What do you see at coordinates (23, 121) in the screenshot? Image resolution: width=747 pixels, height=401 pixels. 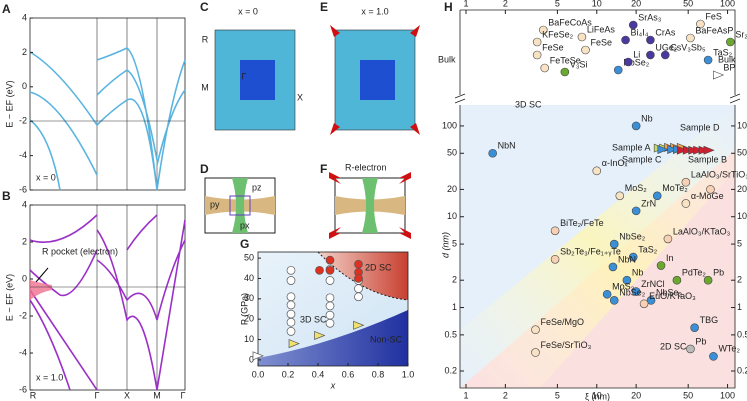 I see `y-tick-label: -2` at bounding box center [23, 121].